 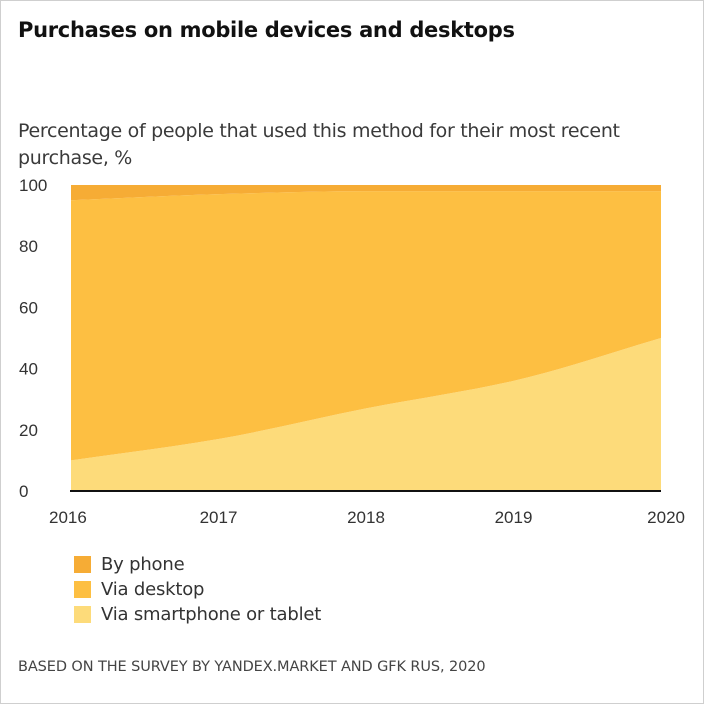 I want to click on x-tick-label: 2016, so click(x=68, y=517).